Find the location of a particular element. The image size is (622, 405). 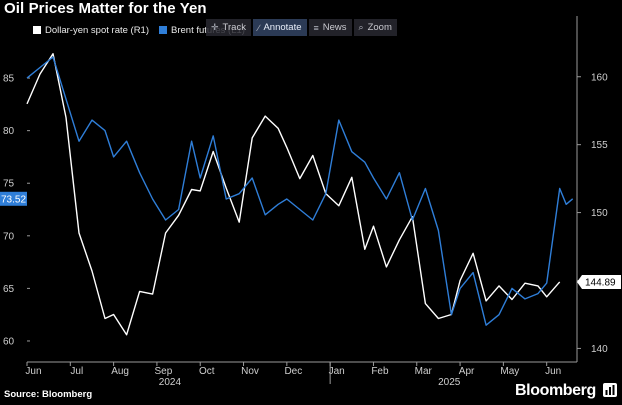

zoom-button: ⌕ Zoom is located at coordinates (375, 27).